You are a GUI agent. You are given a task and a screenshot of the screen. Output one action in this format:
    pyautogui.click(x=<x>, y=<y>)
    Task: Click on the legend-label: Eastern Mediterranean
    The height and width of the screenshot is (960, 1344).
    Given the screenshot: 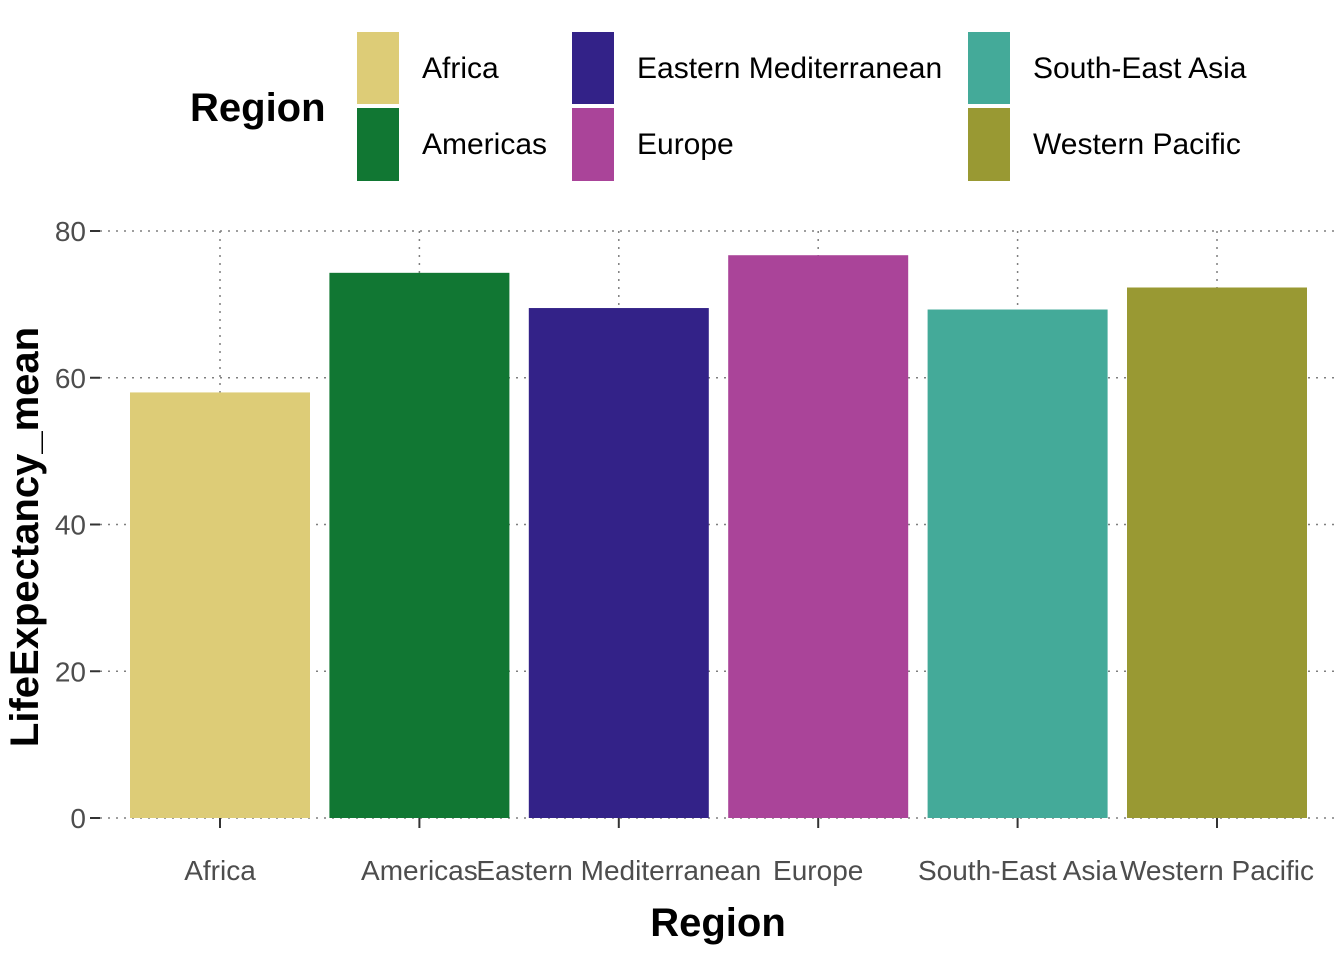 What is the action you would take?
    pyautogui.click(x=789, y=68)
    